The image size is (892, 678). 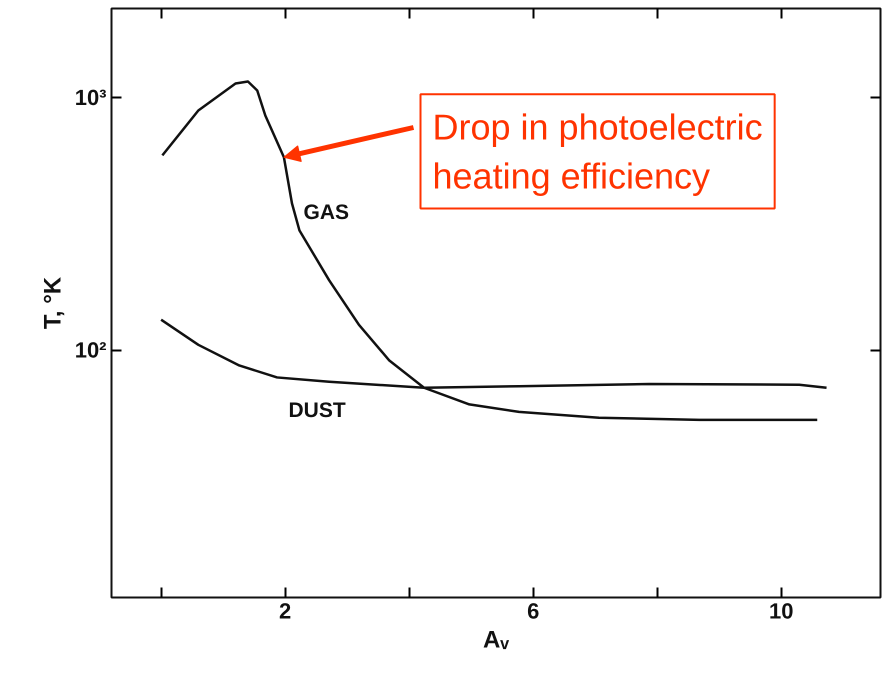 I want to click on y-axis-title: T, °K, so click(x=53, y=303).